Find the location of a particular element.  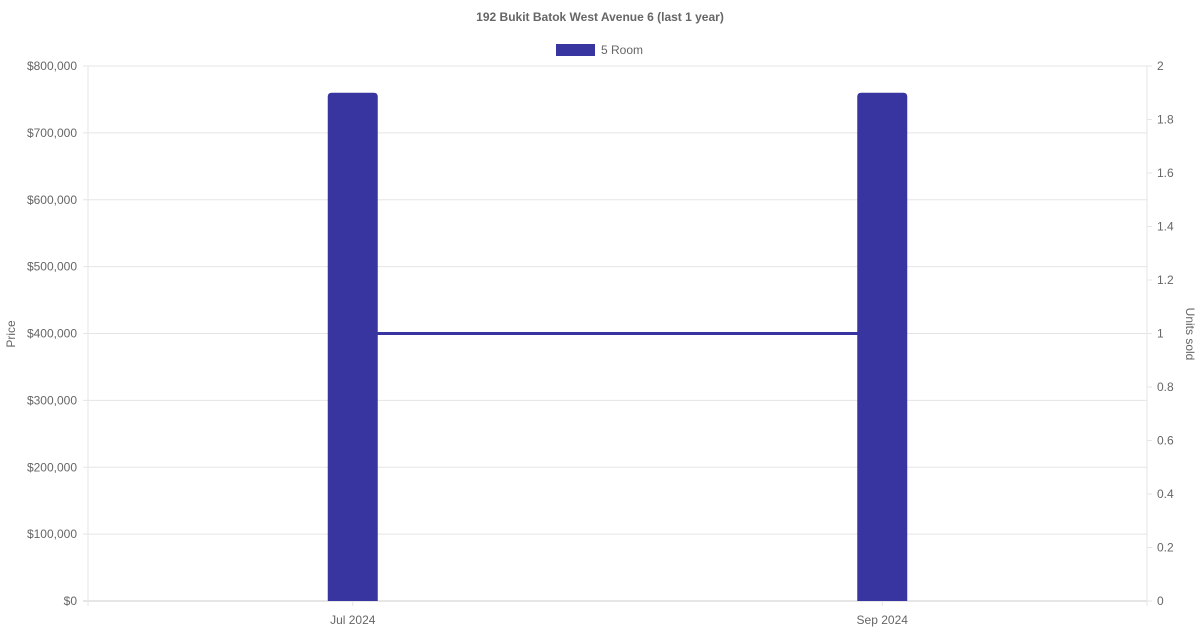

y-tick-label: $400,000 is located at coordinates (52, 334).